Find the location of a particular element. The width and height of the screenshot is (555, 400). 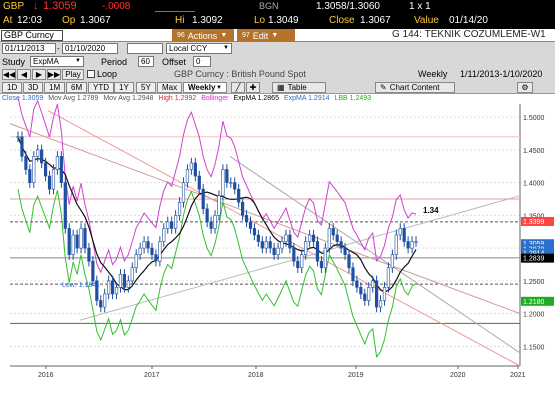

sparkline is located at coordinates (175, 7).